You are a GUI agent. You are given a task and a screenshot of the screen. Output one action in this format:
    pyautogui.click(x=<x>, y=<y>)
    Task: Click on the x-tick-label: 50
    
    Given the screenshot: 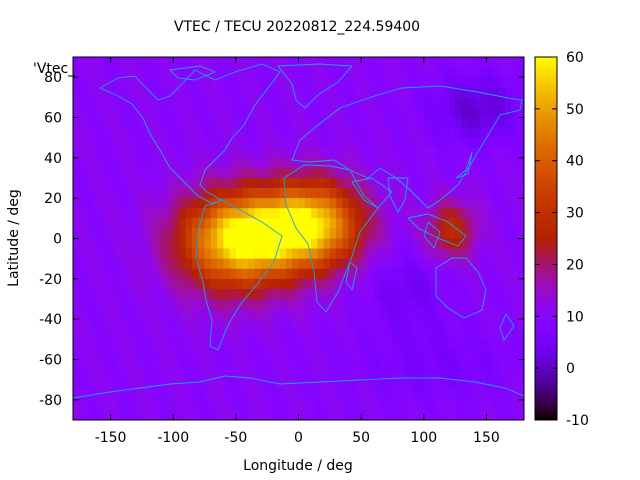 What is the action you would take?
    pyautogui.click(x=361, y=438)
    